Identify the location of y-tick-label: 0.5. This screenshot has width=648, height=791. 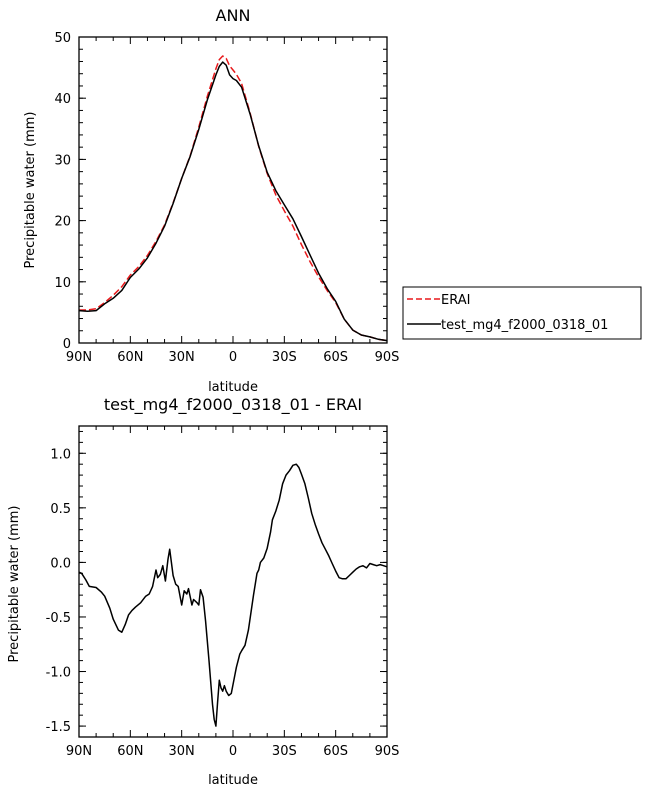
(60, 509).